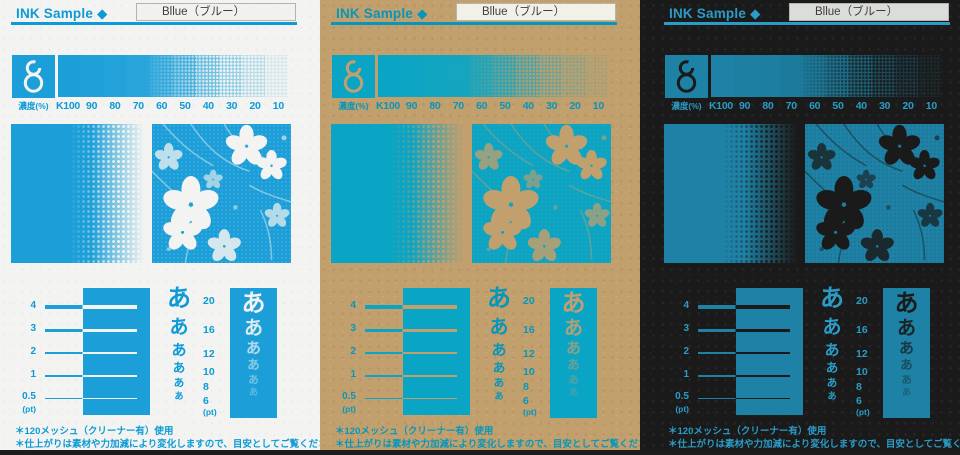  Describe the element at coordinates (744, 398) in the screenshot. I see `sample-line-05pt` at that location.